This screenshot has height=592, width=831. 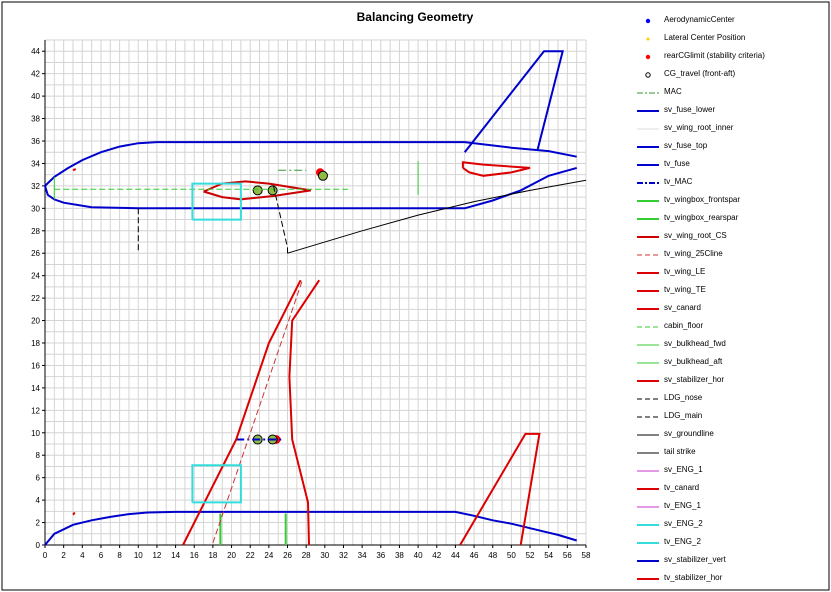 I want to click on x-tick-label: 12, so click(x=156, y=555).